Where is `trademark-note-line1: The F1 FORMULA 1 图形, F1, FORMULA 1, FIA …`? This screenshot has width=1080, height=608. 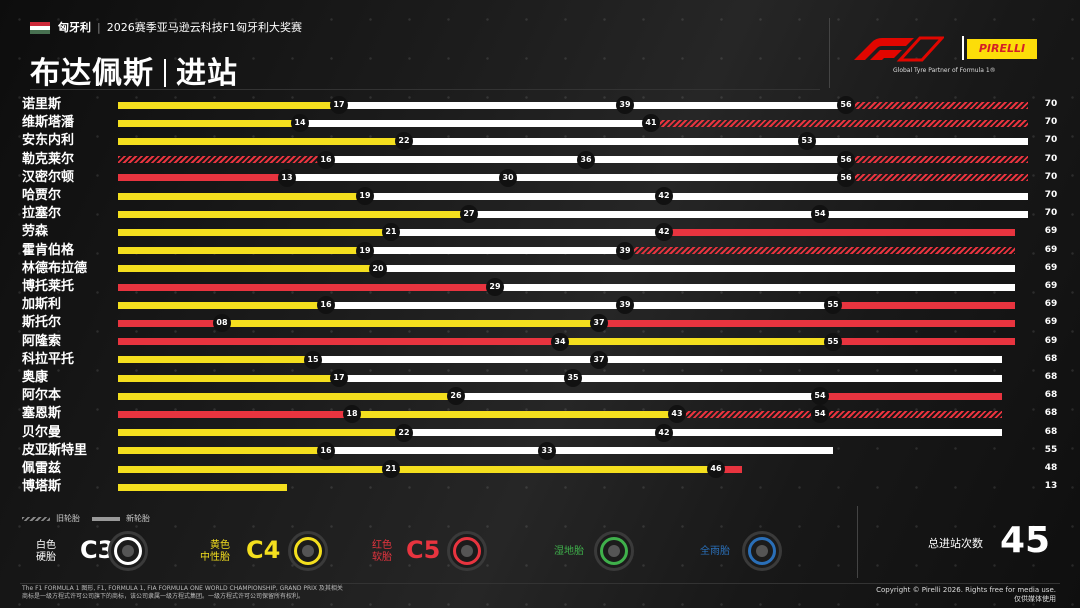 trademark-note-line1: The F1 FORMULA 1 图形, F1, FORMULA 1, FIA … is located at coordinates (182, 588).